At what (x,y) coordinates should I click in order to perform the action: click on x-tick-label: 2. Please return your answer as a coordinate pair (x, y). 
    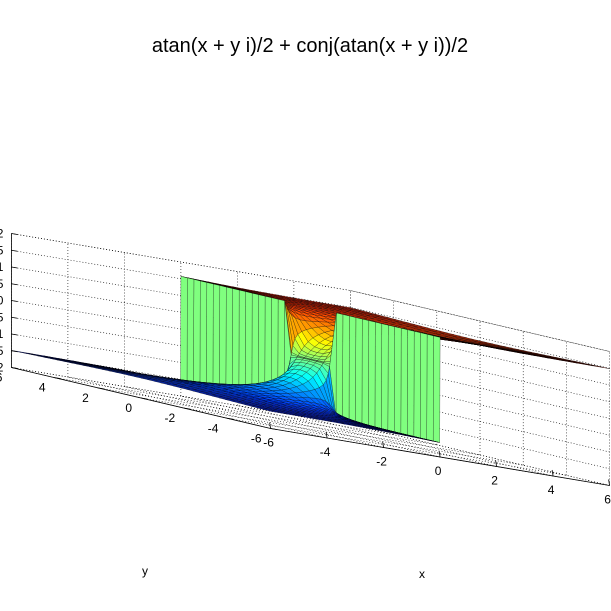
    Looking at the image, I should click on (494, 480).